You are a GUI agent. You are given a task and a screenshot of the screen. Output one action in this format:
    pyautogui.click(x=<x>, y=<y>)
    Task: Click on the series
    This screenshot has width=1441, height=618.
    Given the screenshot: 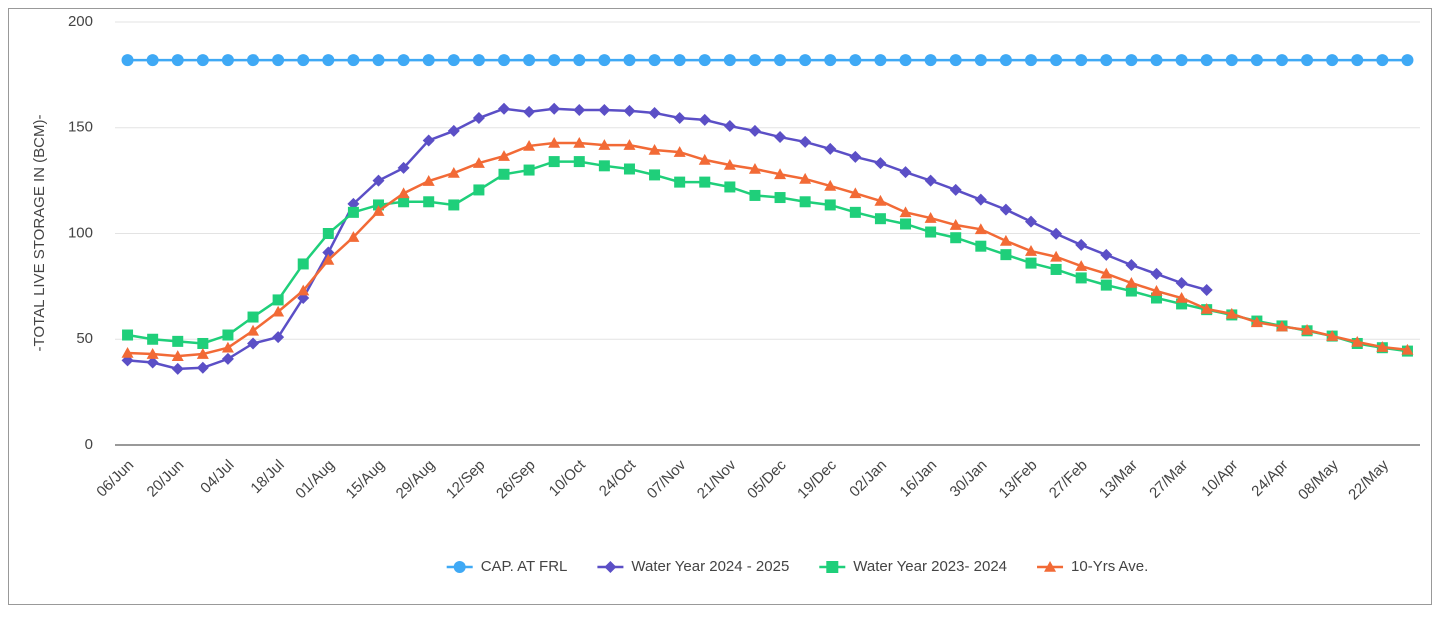 What is the action you would take?
    pyautogui.click(x=767, y=60)
    